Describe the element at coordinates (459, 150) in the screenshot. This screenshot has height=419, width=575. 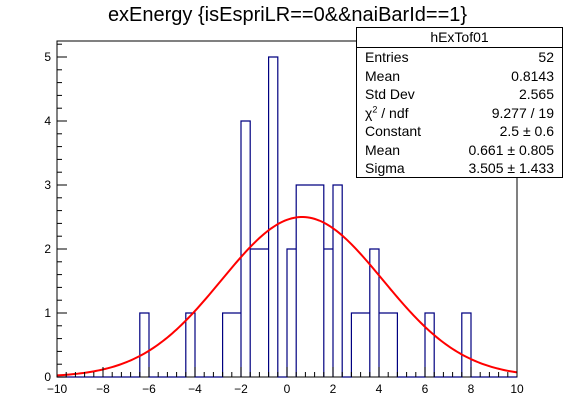
I see `stats-row-fit-mean: Mean 0.661 ± 0.805` at that location.